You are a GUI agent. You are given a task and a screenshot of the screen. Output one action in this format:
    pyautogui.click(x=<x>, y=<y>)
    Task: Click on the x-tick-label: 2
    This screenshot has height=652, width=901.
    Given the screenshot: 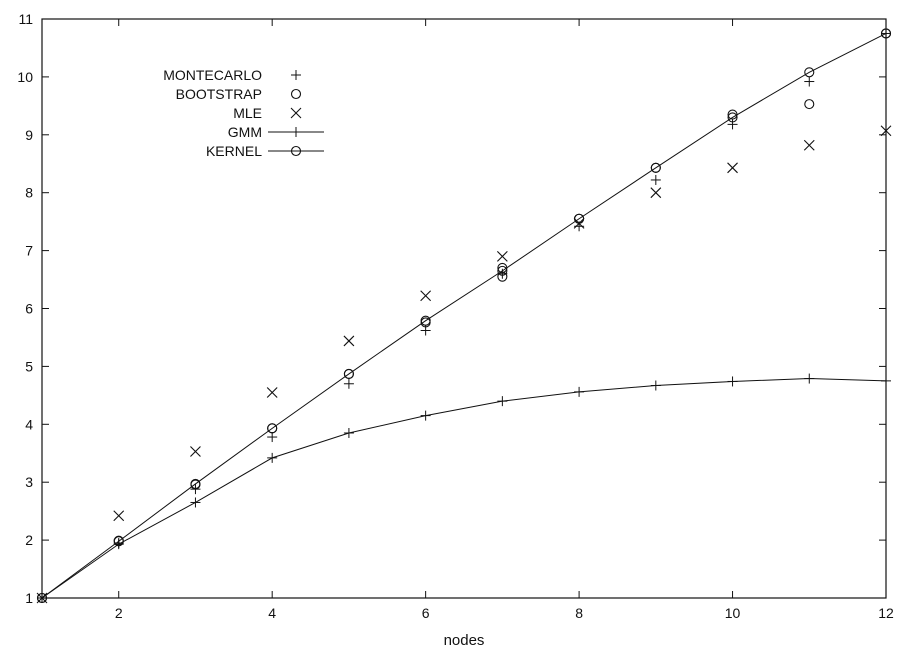 What is the action you would take?
    pyautogui.click(x=119, y=613)
    